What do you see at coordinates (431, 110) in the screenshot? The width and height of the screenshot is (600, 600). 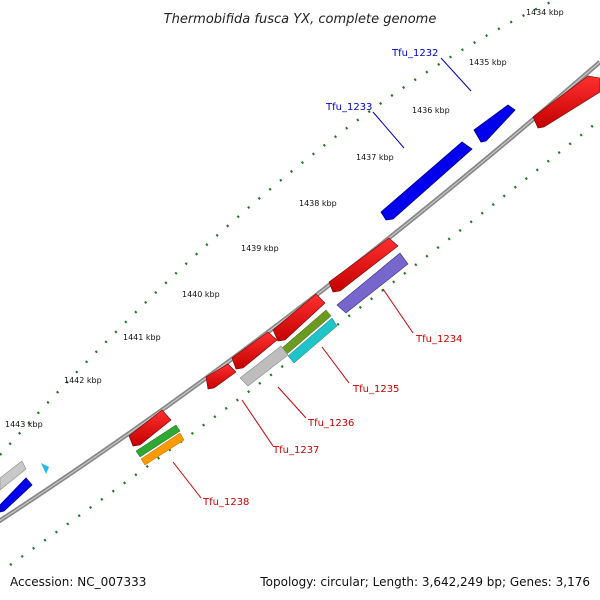 I see `tick-label: 1436 kbp` at bounding box center [431, 110].